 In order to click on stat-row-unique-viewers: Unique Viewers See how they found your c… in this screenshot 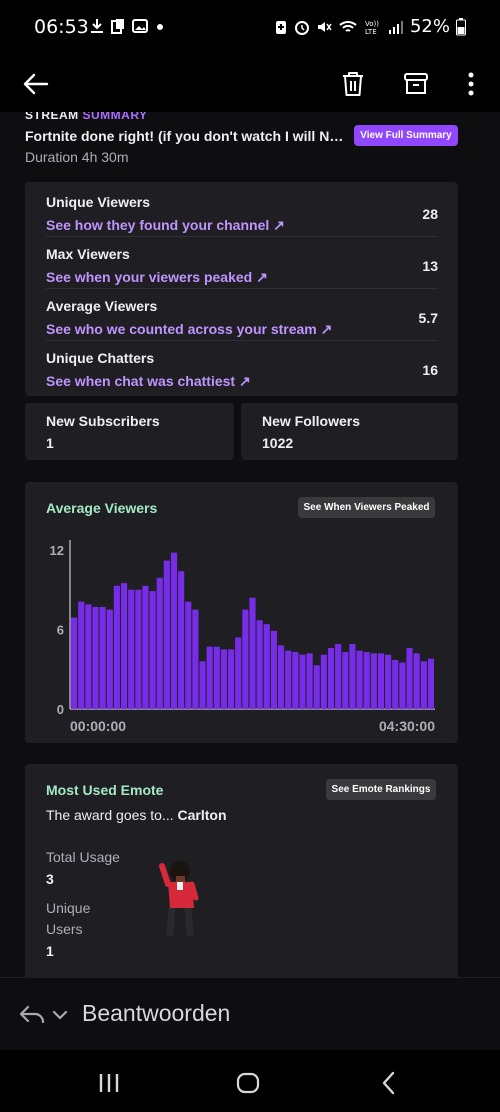, I will do `click(242, 211)`.